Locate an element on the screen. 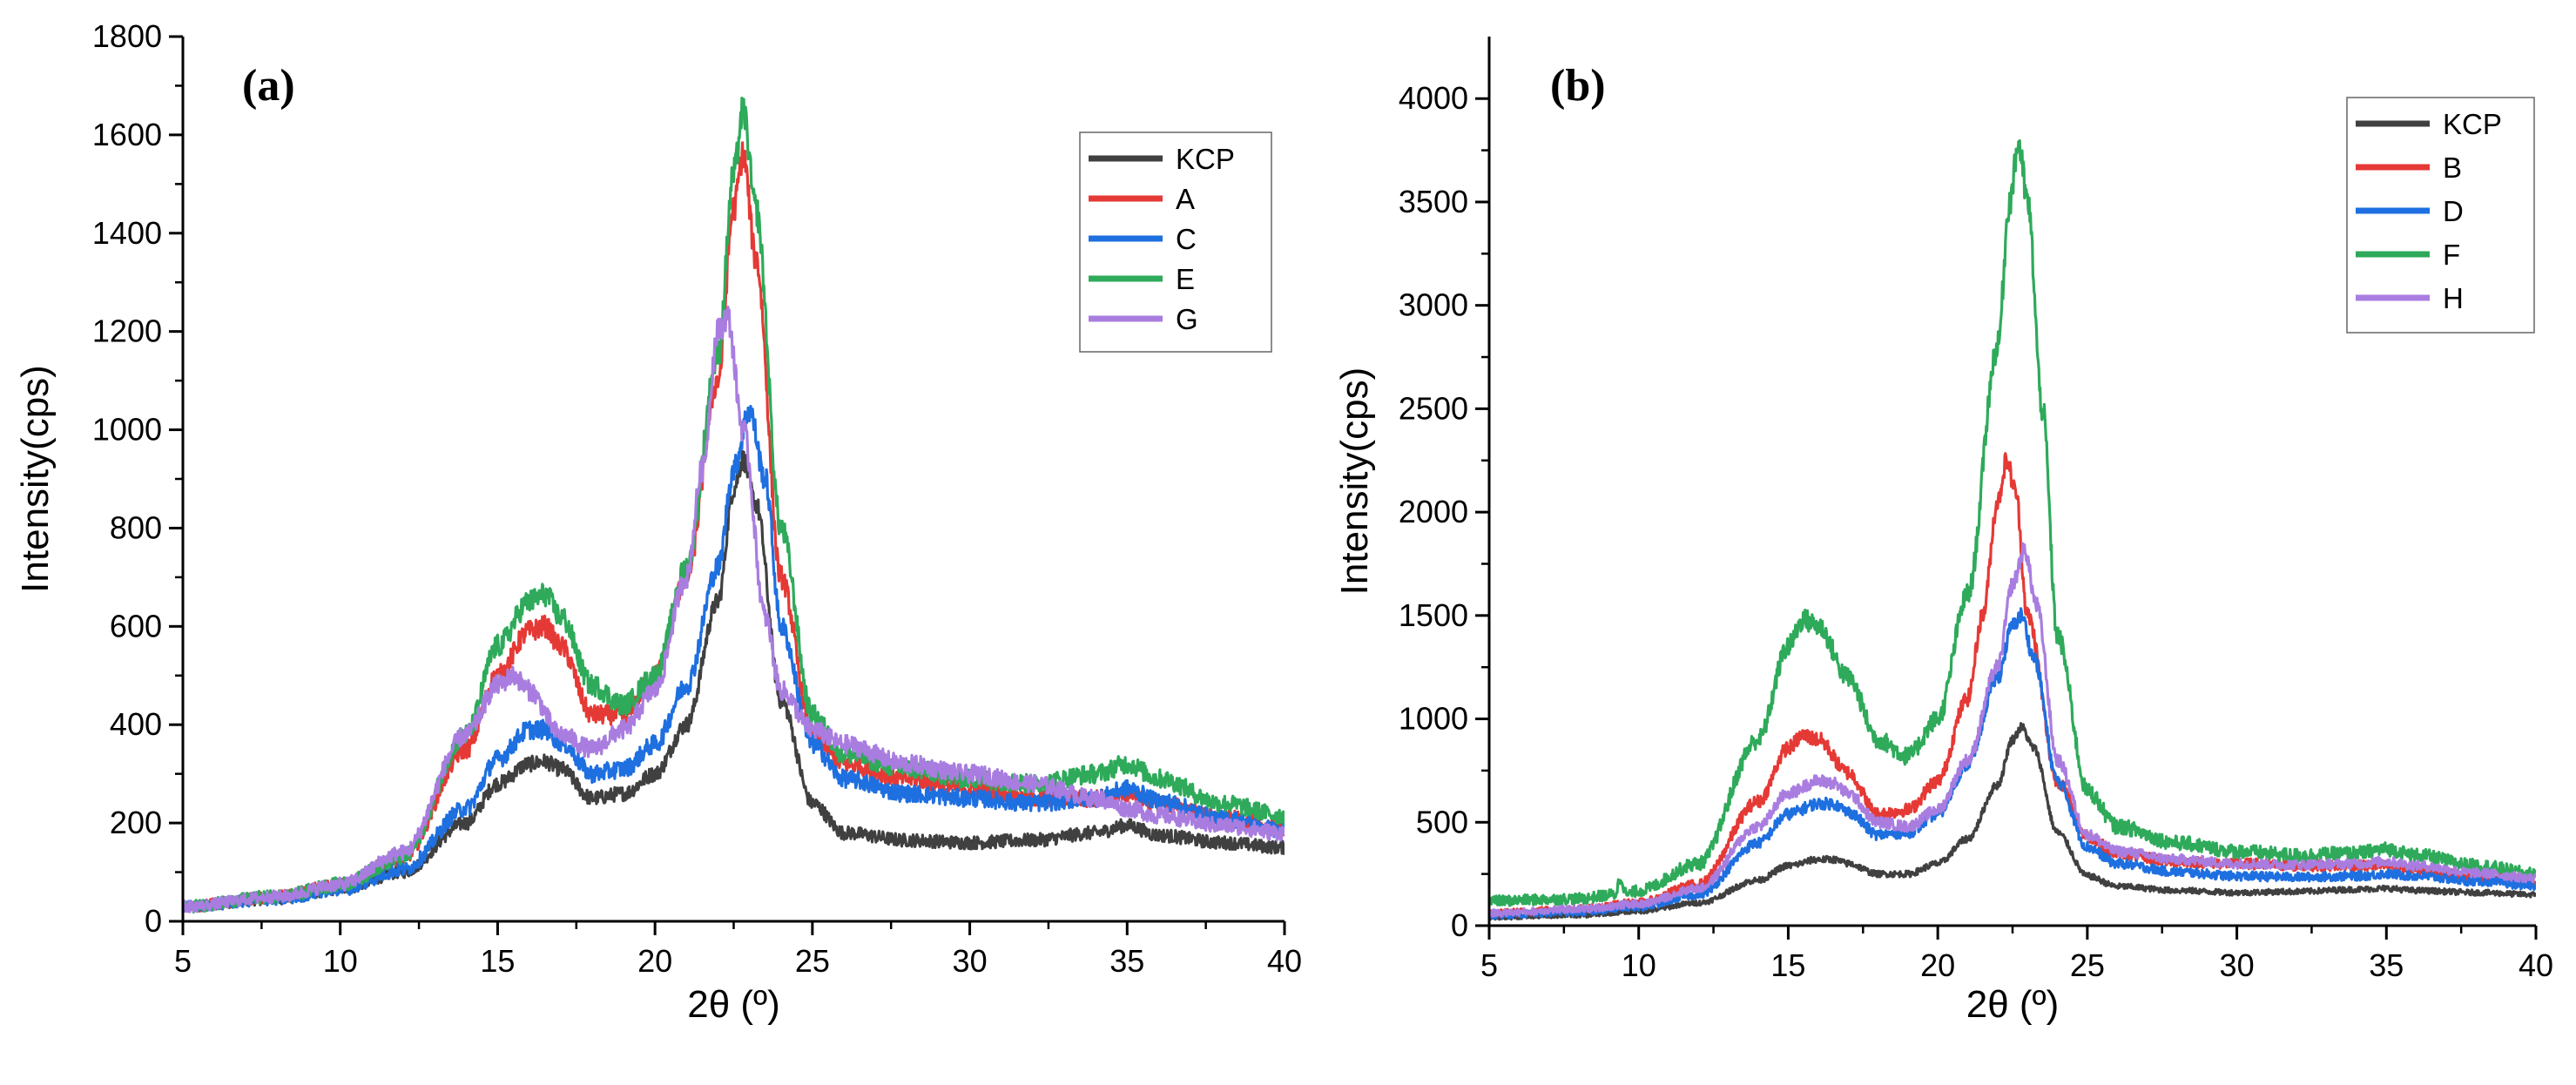 This screenshot has width=2576, height=1085. y-tick-label: 2500 is located at coordinates (1434, 408).